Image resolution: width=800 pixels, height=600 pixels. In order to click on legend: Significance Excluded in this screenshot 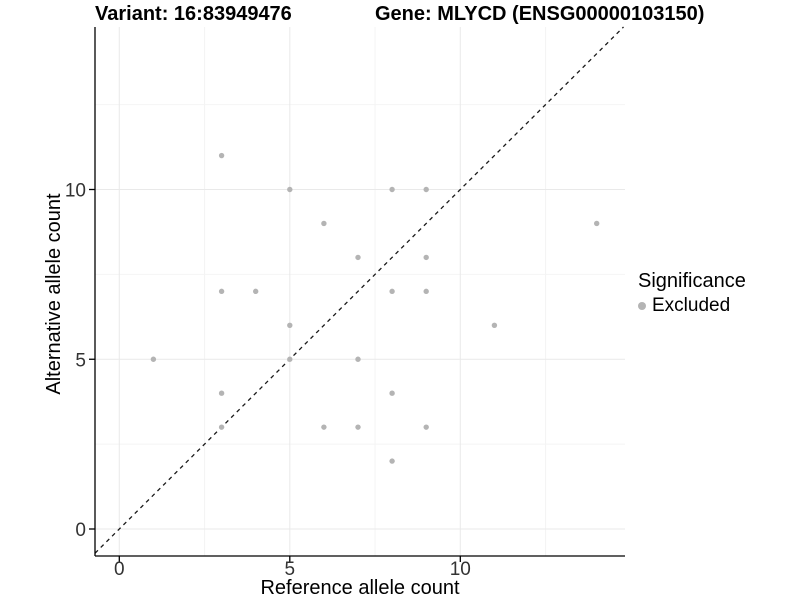, I will do `click(692, 293)`.